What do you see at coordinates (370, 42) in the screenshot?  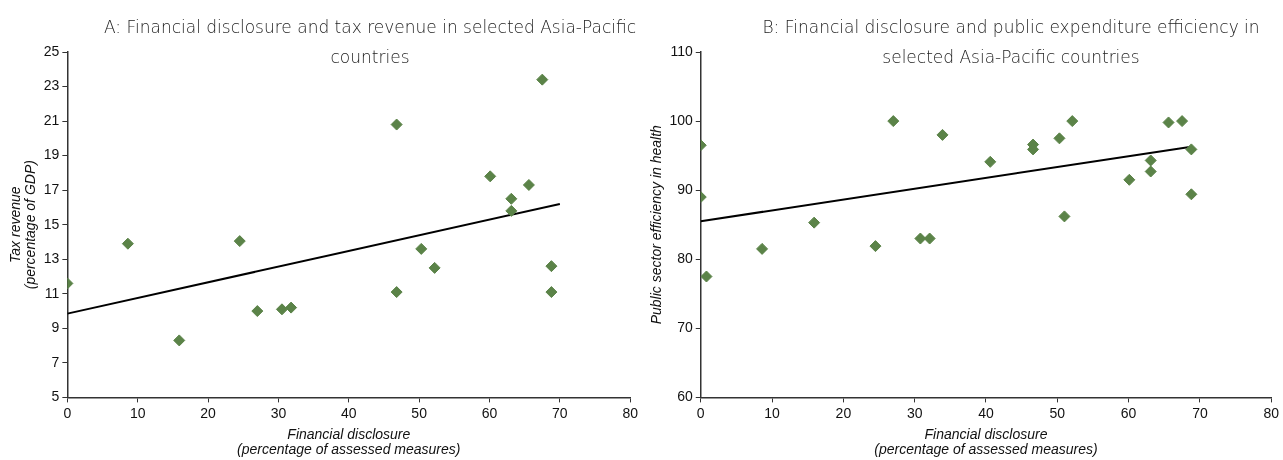 I see `chart-title: A: Financial disclosure and tax revenue in selected Asia-Pacific countries` at bounding box center [370, 42].